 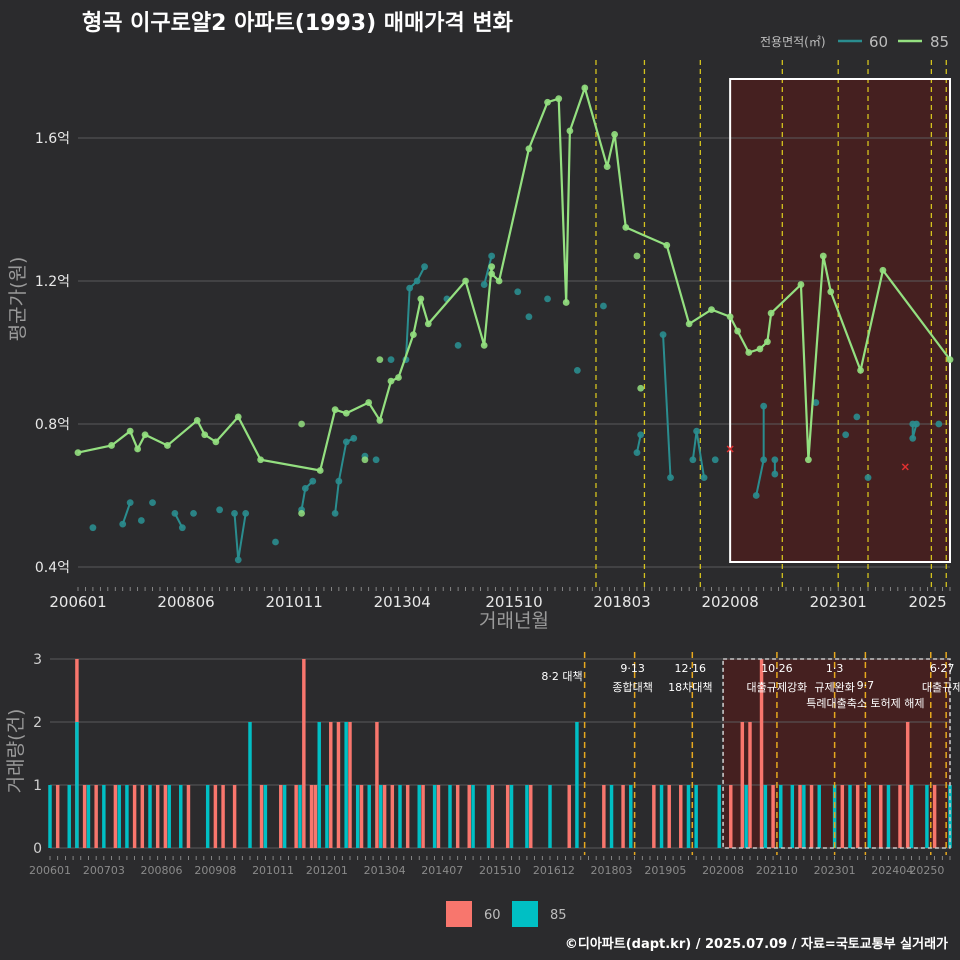 What do you see at coordinates (878, 42) in the screenshot?
I see `legend-label-60: 60` at bounding box center [878, 42].